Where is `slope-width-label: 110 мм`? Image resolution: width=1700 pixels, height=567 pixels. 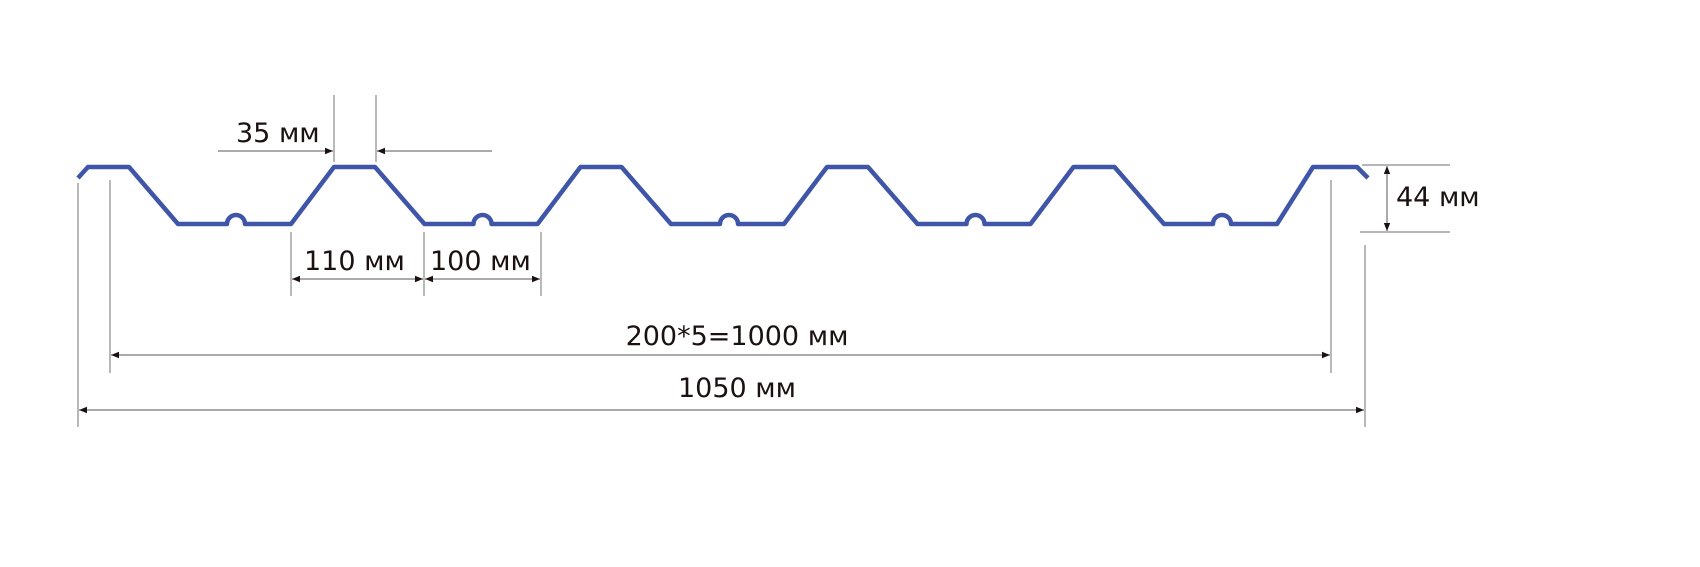 slope-width-label: 110 мм is located at coordinates (354, 261).